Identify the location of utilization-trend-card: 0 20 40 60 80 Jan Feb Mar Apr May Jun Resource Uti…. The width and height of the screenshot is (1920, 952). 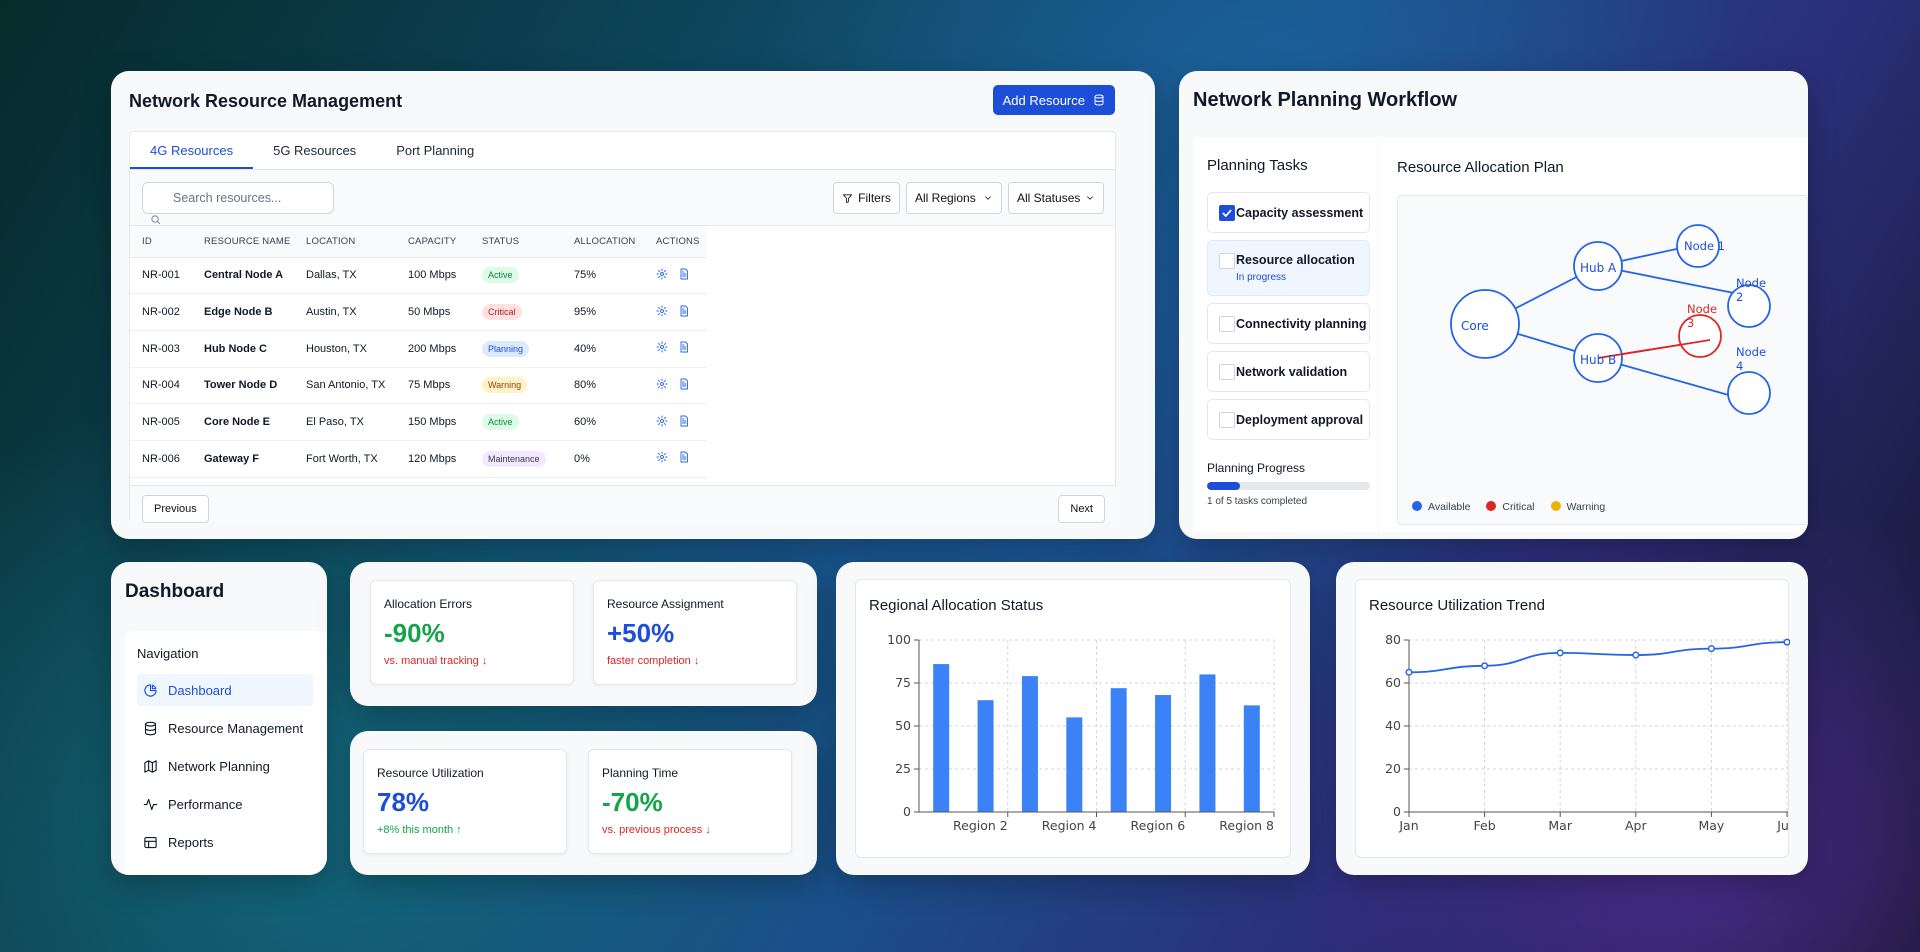
(1572, 718).